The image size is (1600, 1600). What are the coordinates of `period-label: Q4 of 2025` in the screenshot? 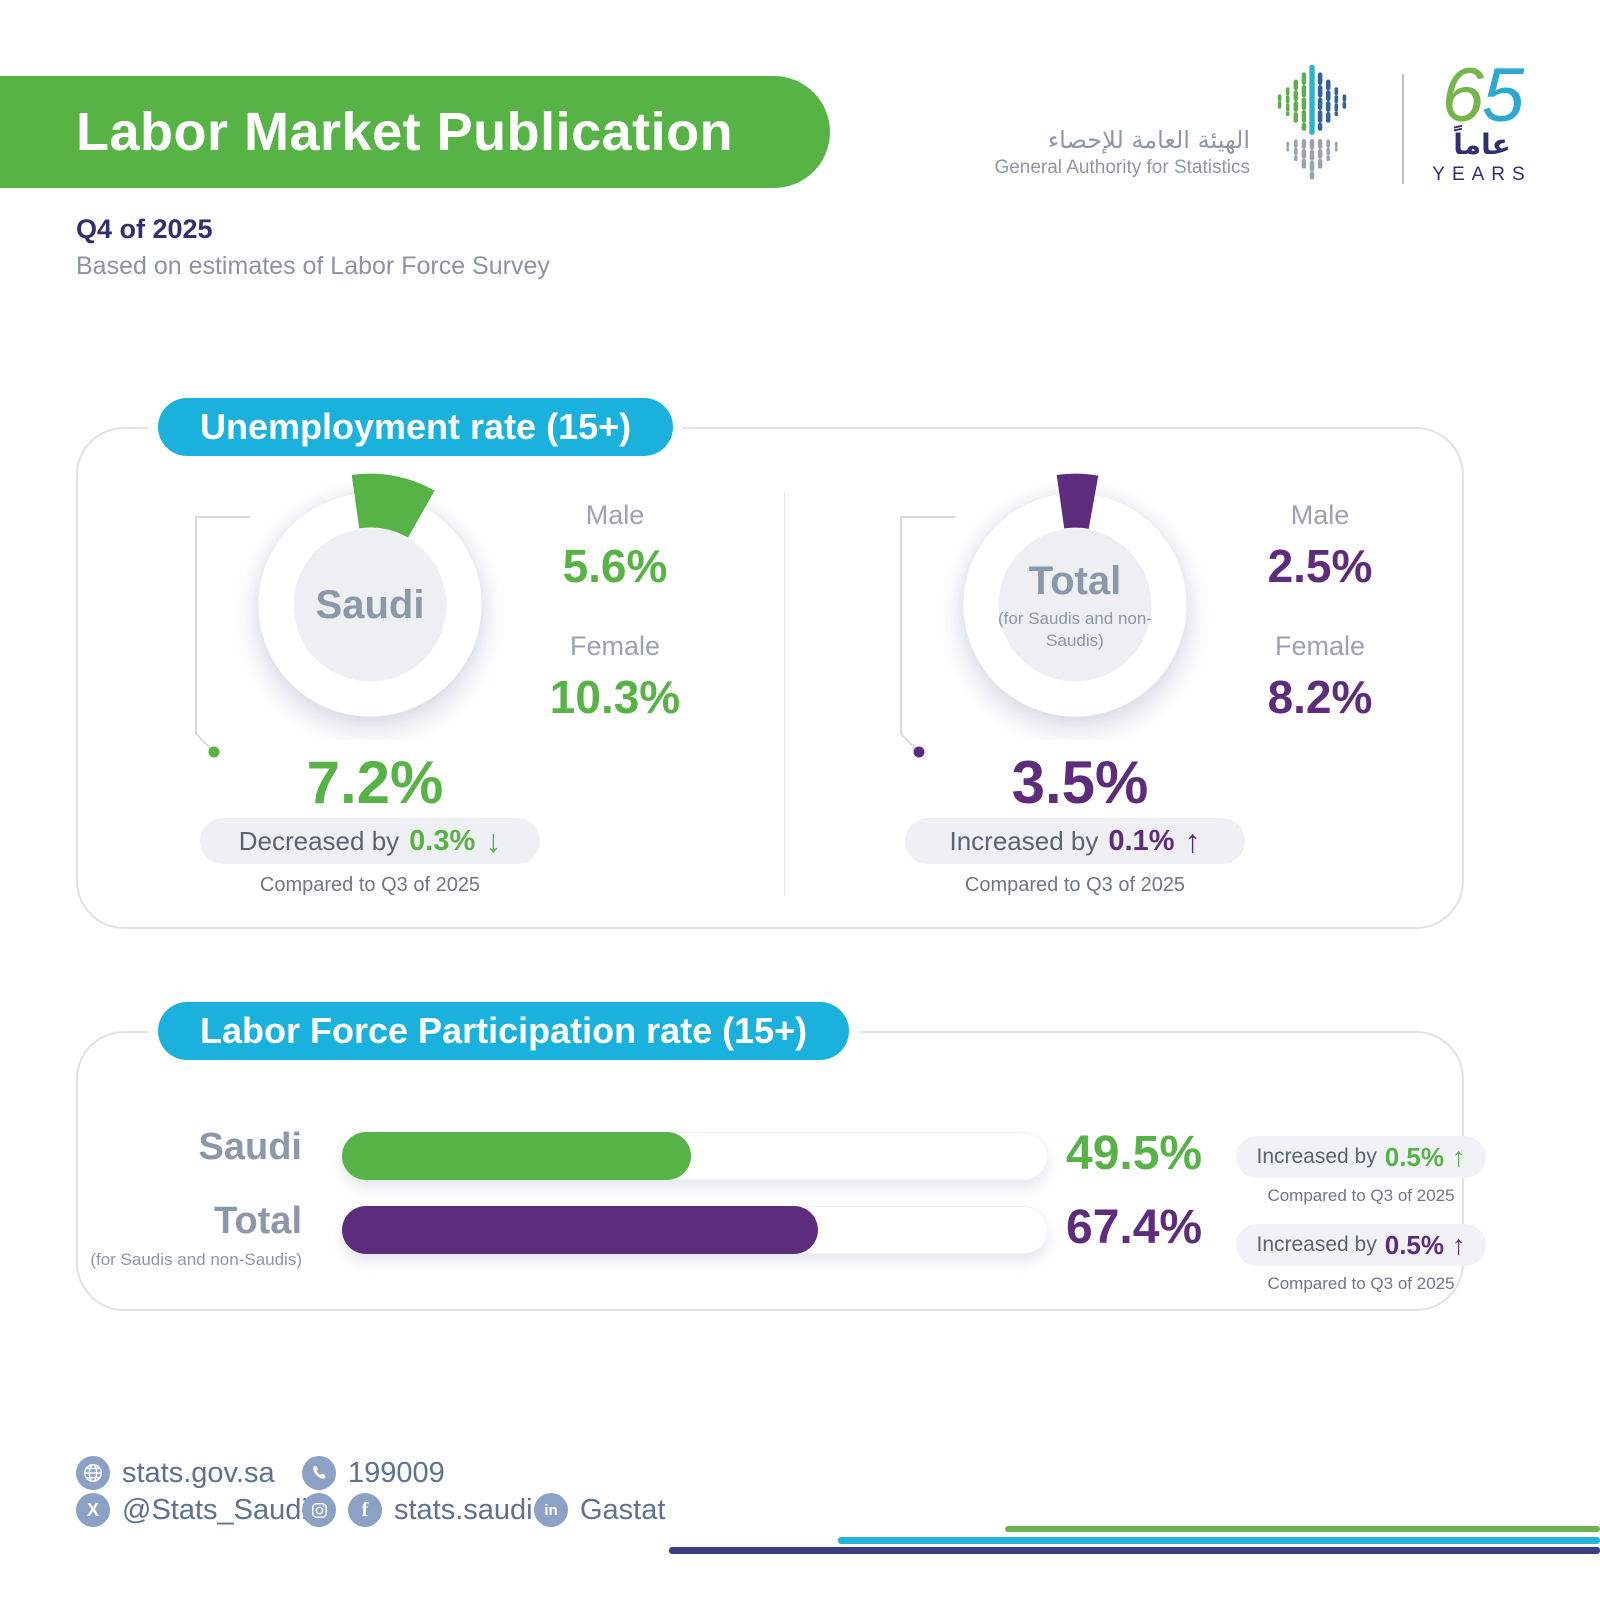 It's located at (144, 229).